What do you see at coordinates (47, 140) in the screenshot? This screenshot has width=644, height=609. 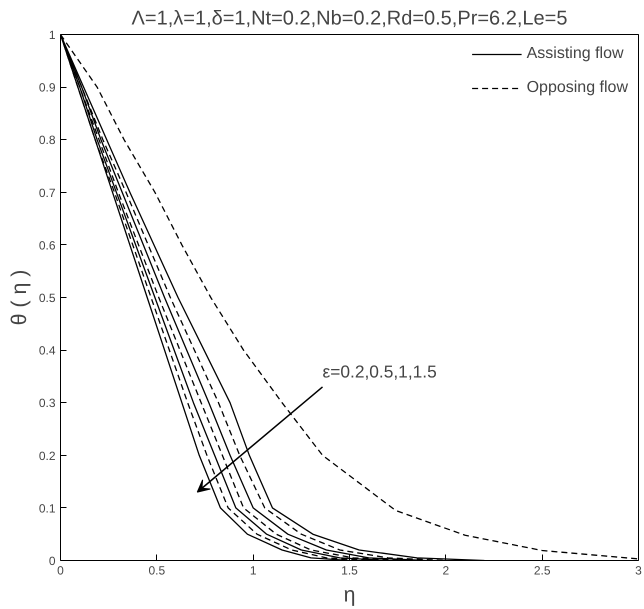 I see `y-tick-label: 0.8` at bounding box center [47, 140].